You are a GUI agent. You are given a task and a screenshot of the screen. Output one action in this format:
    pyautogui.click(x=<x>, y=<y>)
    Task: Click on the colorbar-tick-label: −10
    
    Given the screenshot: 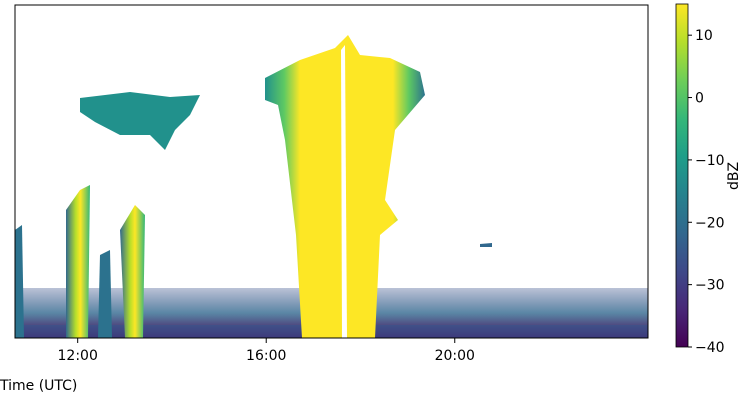 What is the action you would take?
    pyautogui.click(x=710, y=161)
    